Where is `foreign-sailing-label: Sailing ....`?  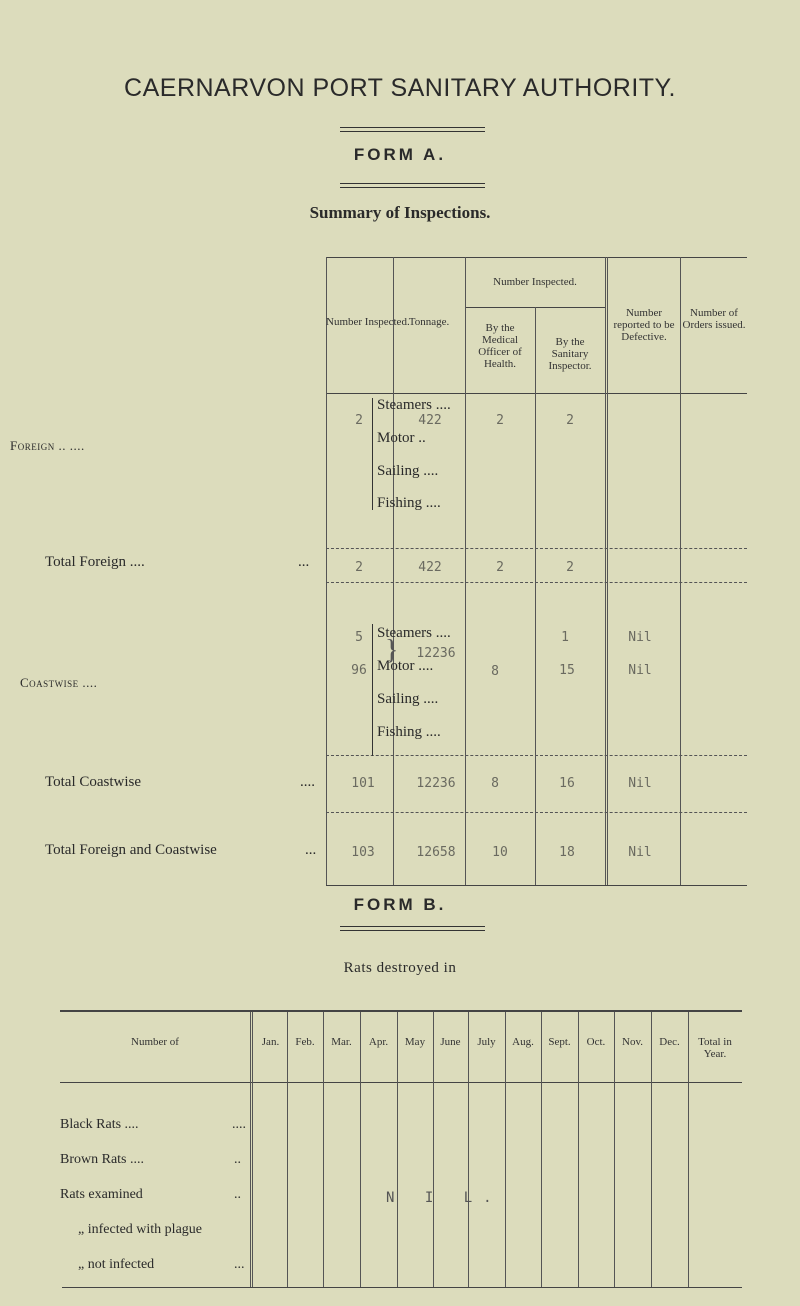 foreign-sailing-label: Sailing .... is located at coordinates (408, 471).